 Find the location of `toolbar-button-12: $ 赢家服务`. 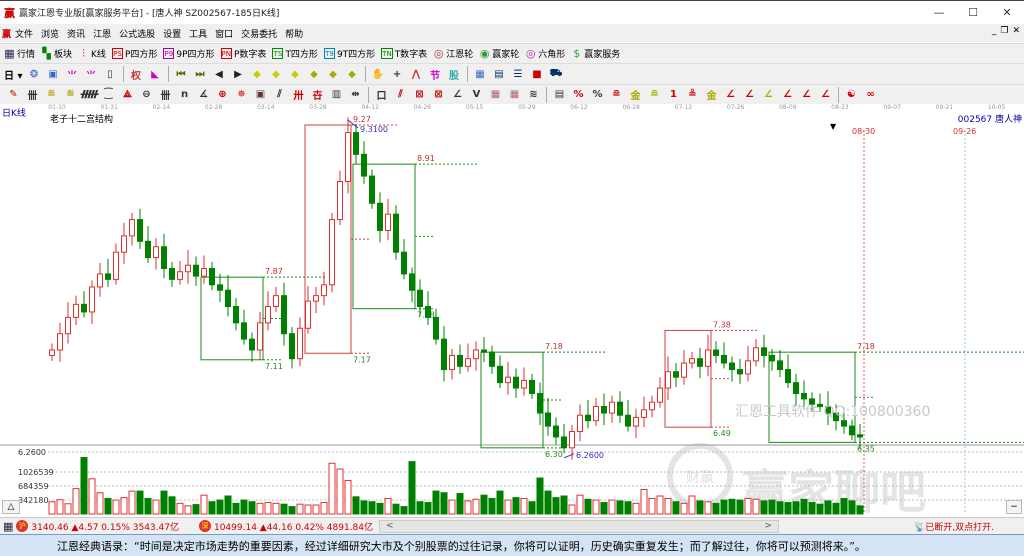

toolbar-button-12: $ 赢家服务 is located at coordinates (595, 53).